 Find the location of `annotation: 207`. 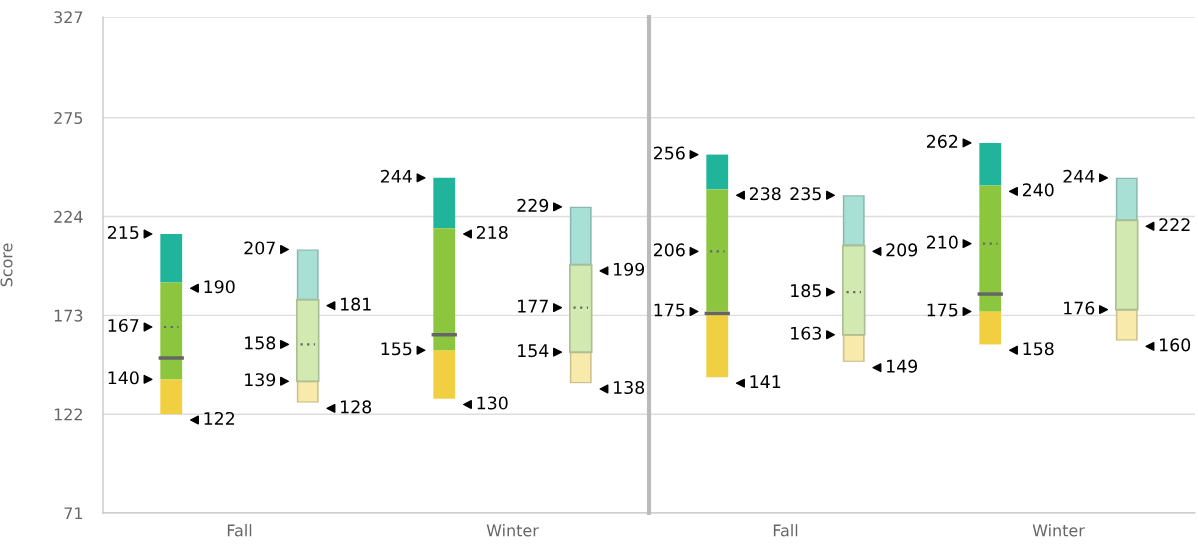

annotation: 207 is located at coordinates (259, 248).